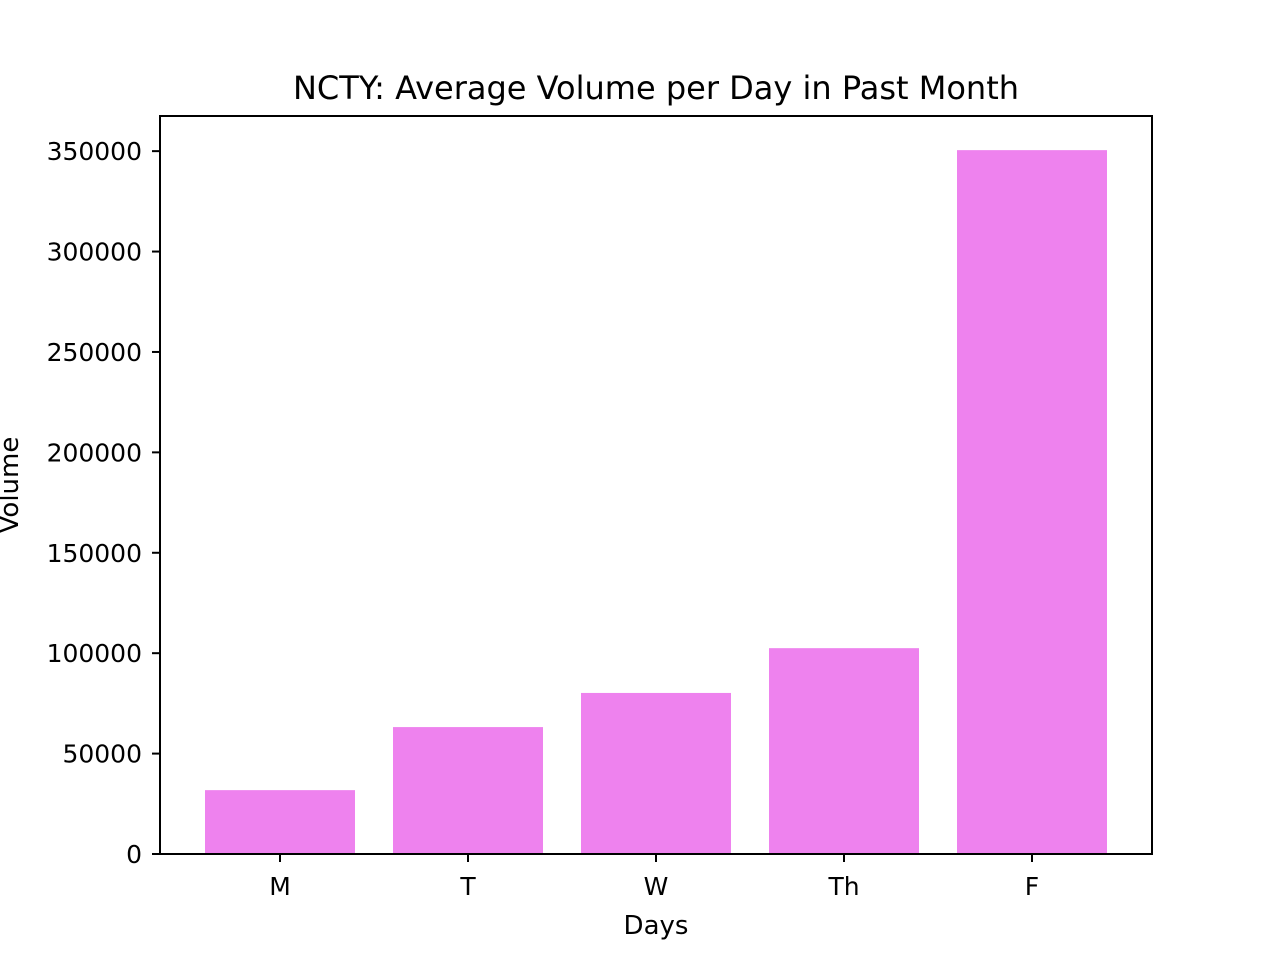 The image size is (1280, 960). Describe the element at coordinates (102, 754) in the screenshot. I see `y-tick-label: 50000` at that location.